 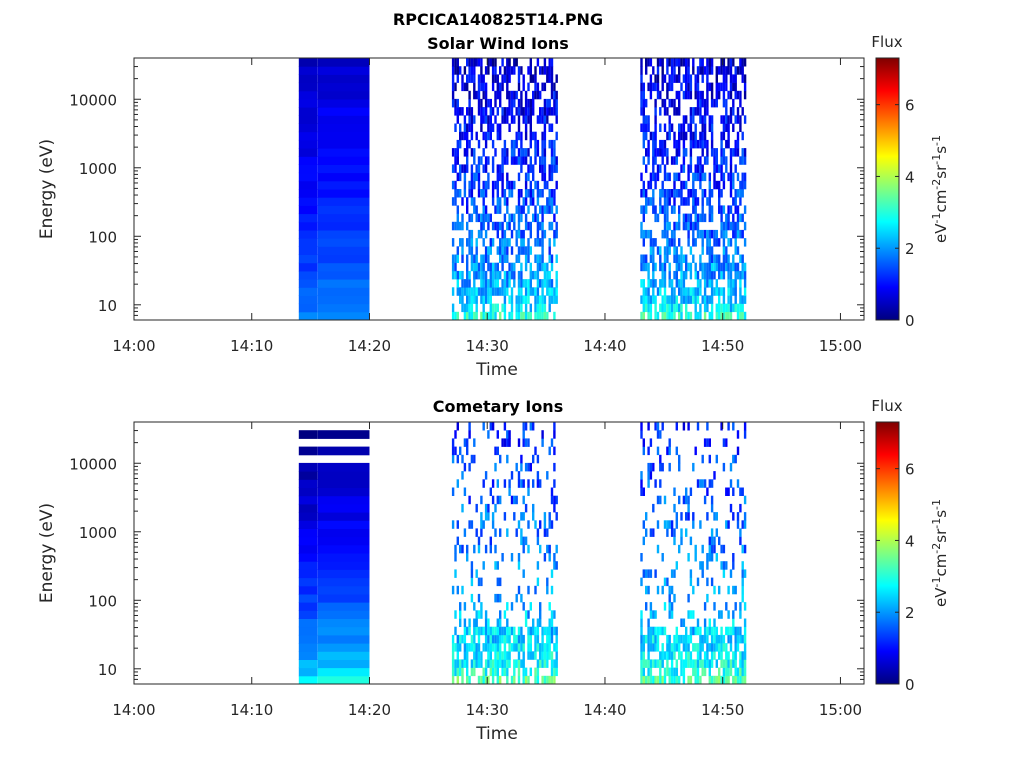 I want to click on panel-title: Solar Wind Ions, so click(x=498, y=43).